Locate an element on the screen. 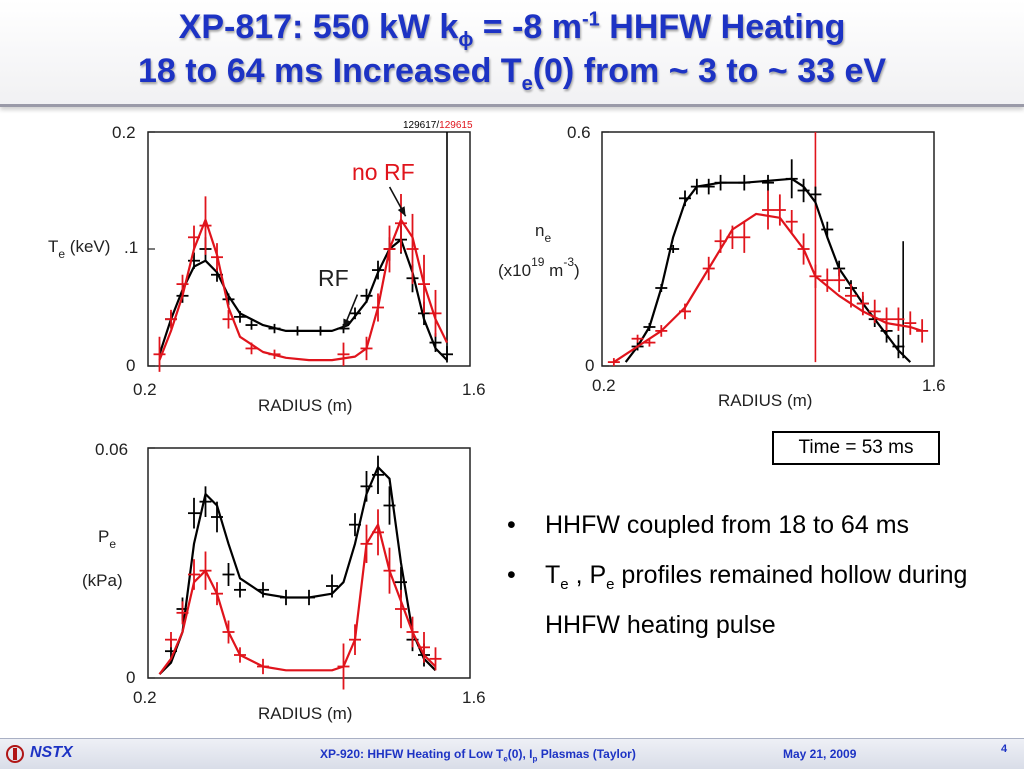 Image resolution: width=1024 pixels, height=769 pixels. pe-plot-frame is located at coordinates (309, 563).